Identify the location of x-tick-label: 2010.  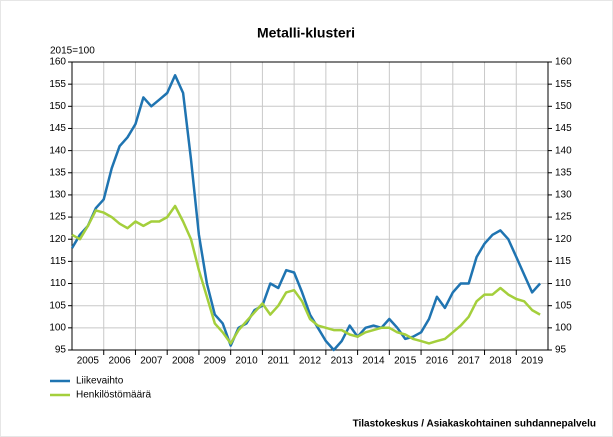
(246, 361).